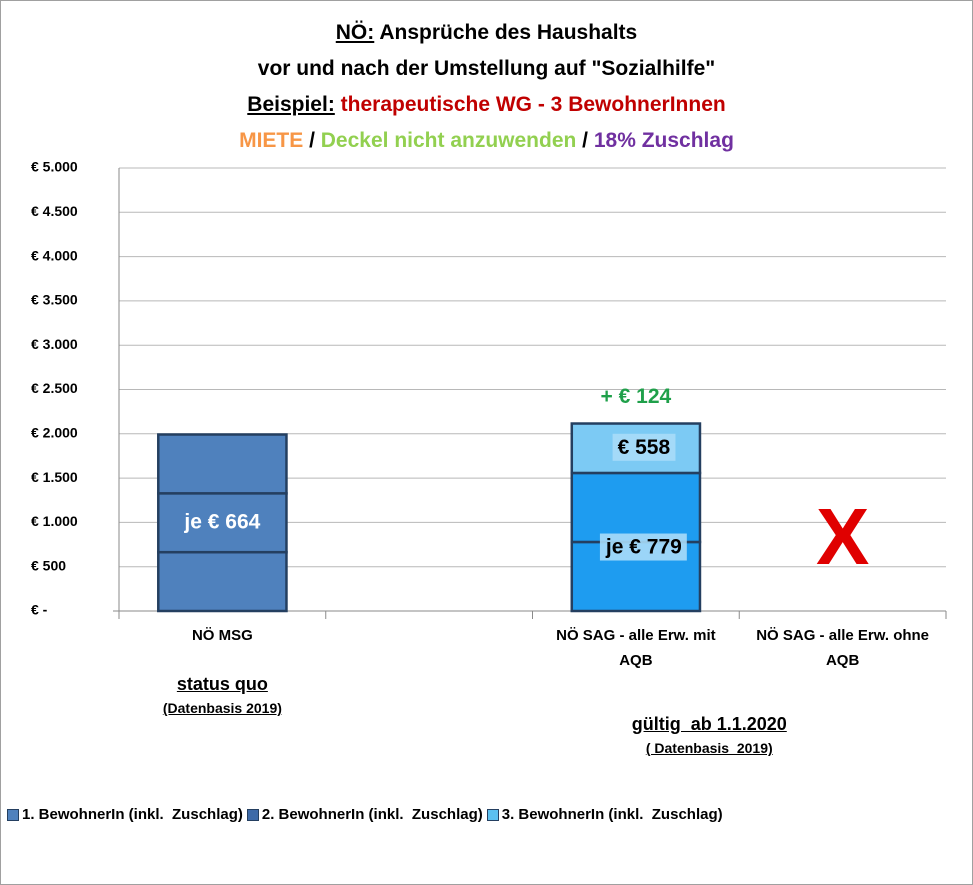 Image resolution: width=973 pixels, height=885 pixels. Describe the element at coordinates (222, 708) in the screenshot. I see `group-subtitle: (Datenbasis 2019)` at that location.